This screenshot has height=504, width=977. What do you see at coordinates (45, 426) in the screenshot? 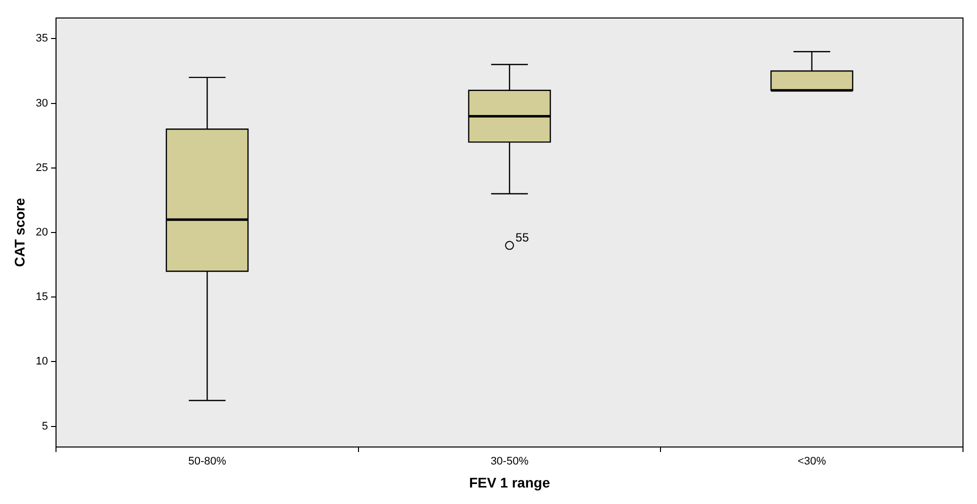
I see `y-tick-label: 5` at bounding box center [45, 426].